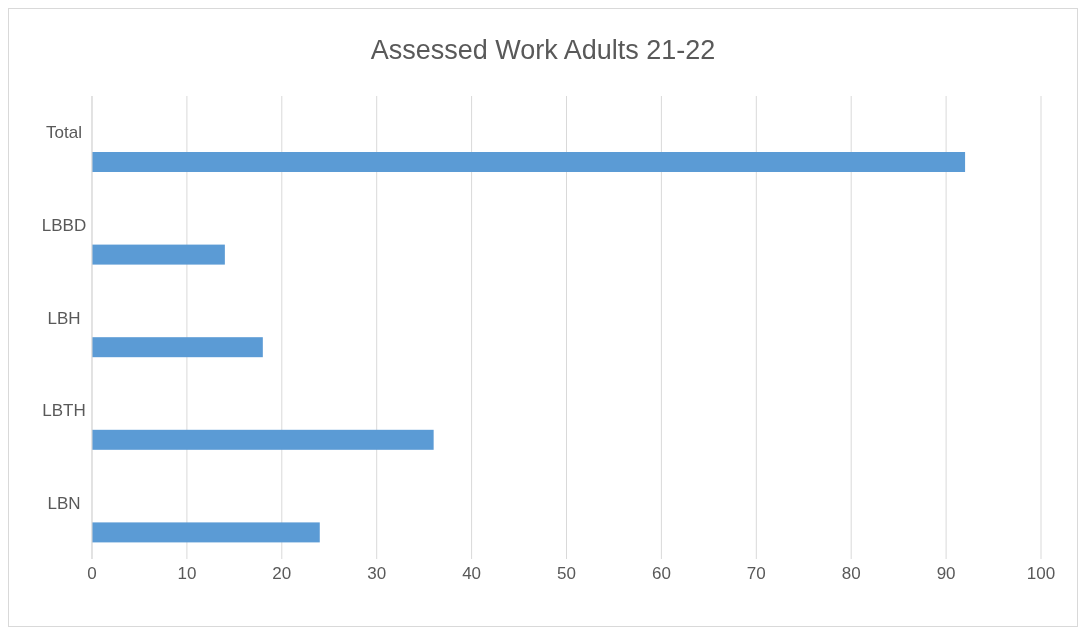 The width and height of the screenshot is (1086, 635). Describe the element at coordinates (566, 574) in the screenshot. I see `x-tick-label: 50` at that location.